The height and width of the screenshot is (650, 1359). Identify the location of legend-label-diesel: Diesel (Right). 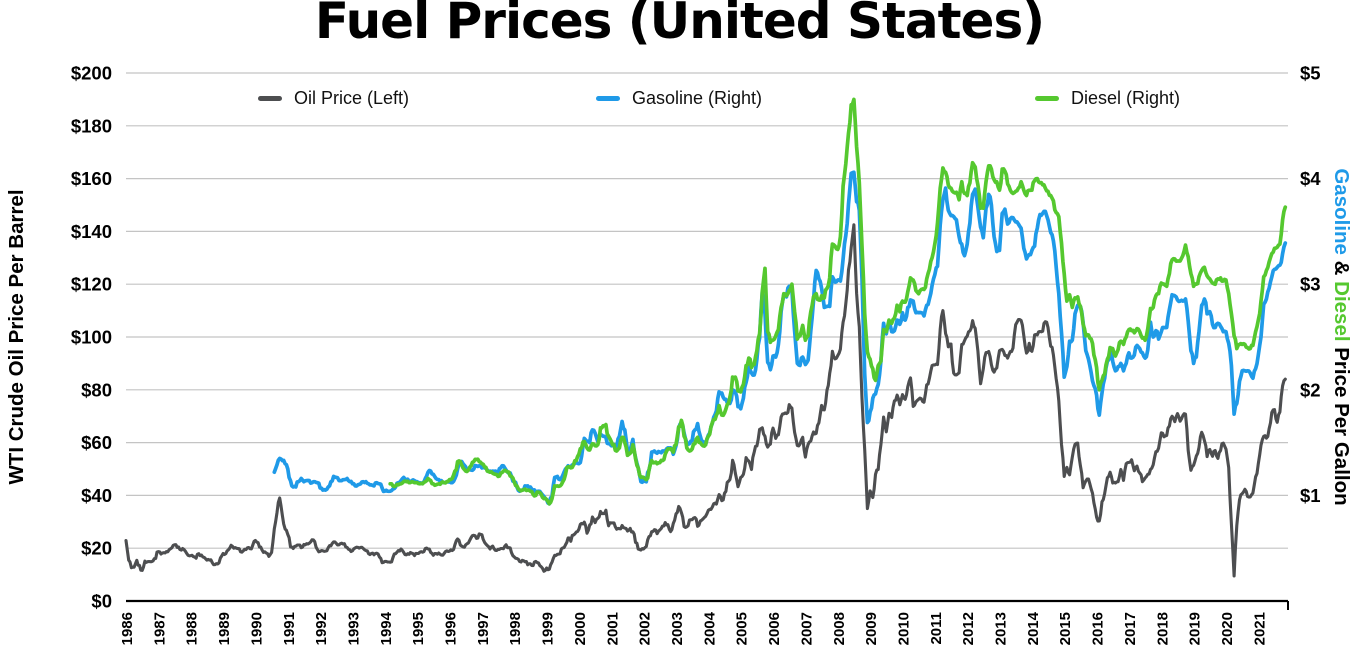
(1126, 98).